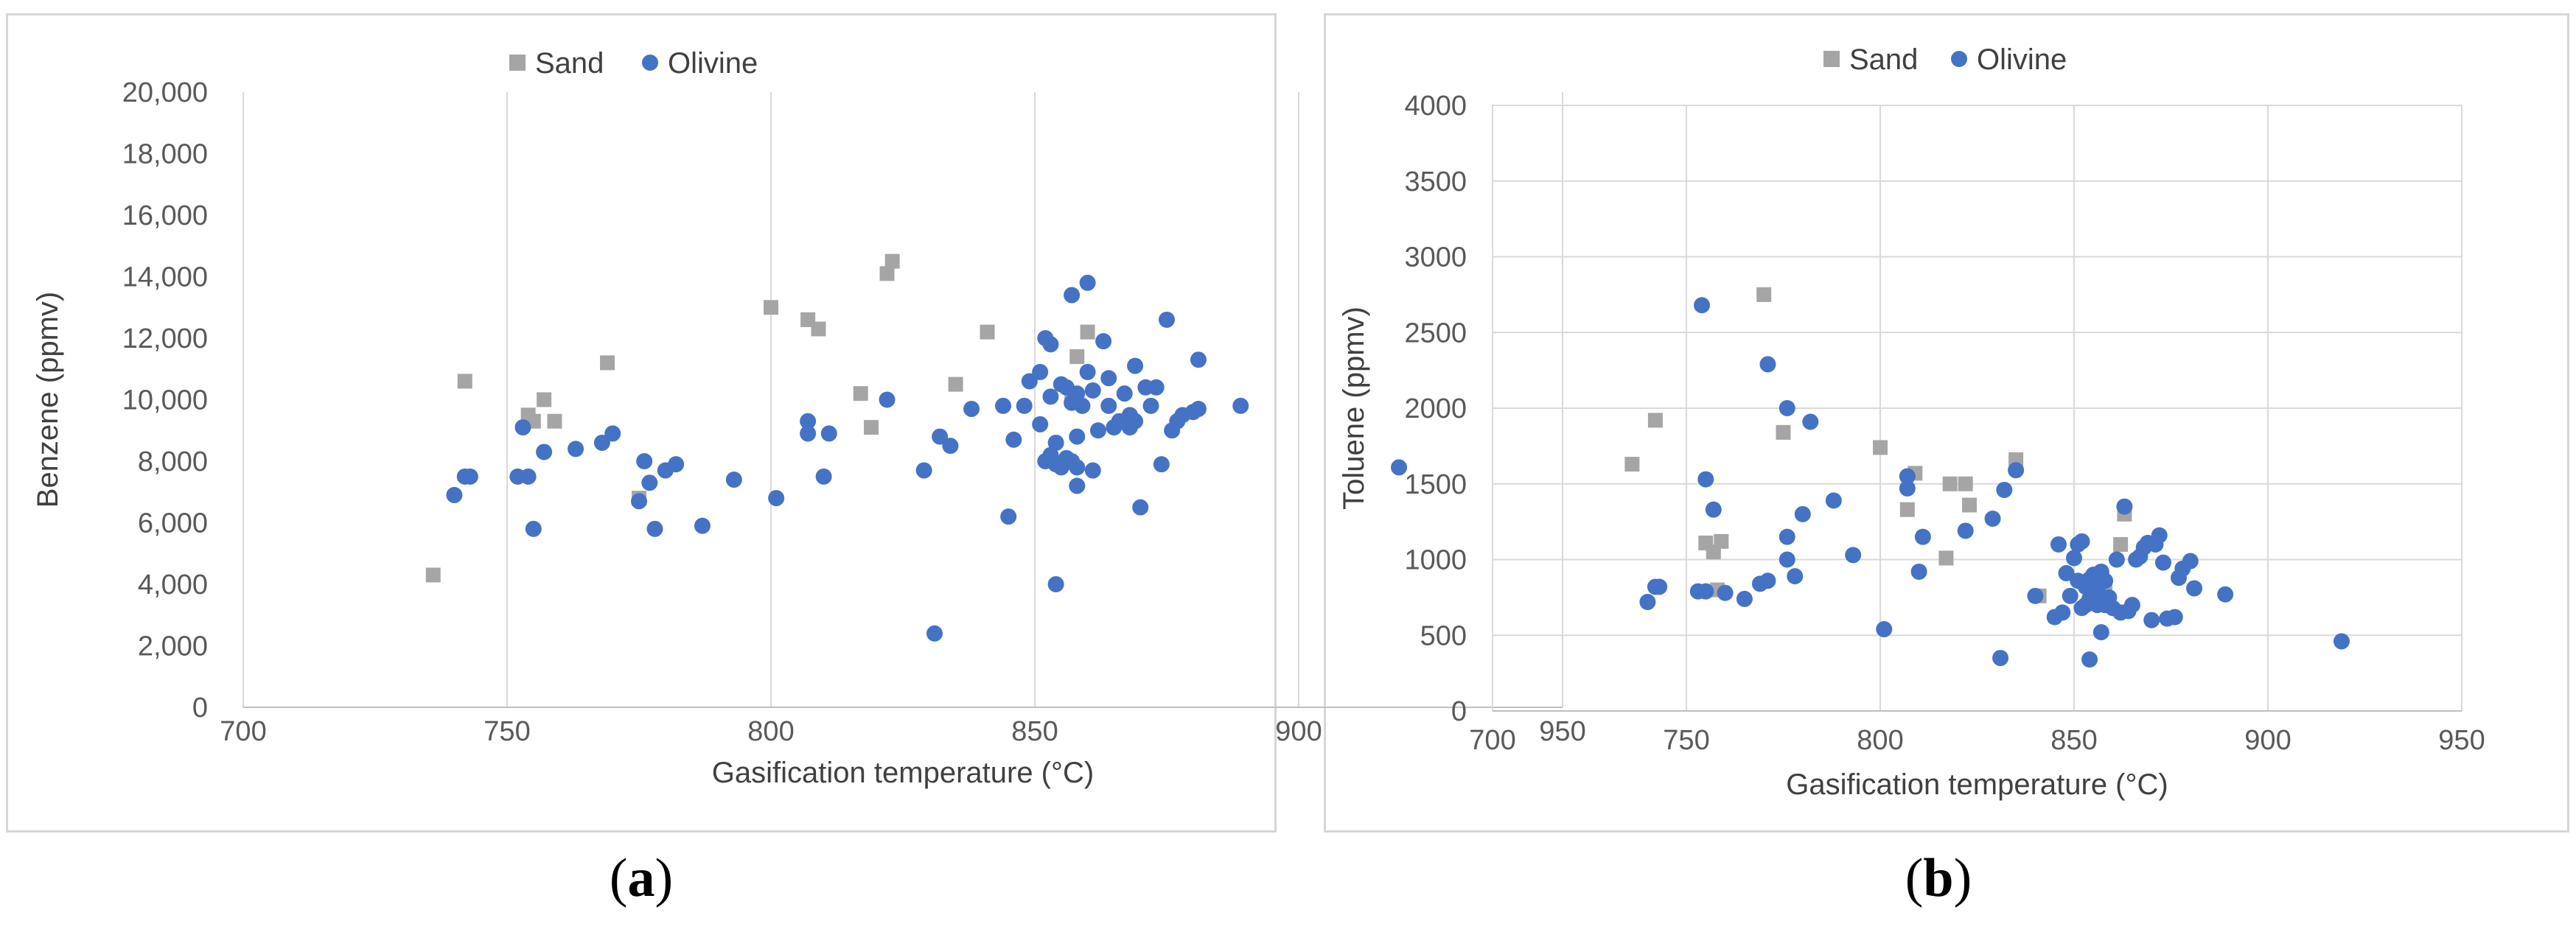 Image resolution: width=2576 pixels, height=932 pixels. What do you see at coordinates (650, 63) in the screenshot?
I see `legend-olivine-marker-a` at bounding box center [650, 63].